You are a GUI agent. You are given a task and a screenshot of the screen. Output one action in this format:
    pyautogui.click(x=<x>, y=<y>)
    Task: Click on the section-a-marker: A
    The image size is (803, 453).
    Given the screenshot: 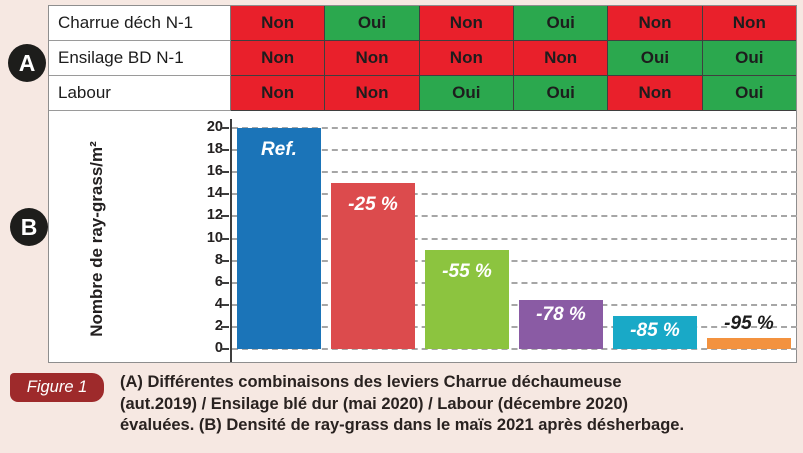 What is the action you would take?
    pyautogui.click(x=27, y=63)
    